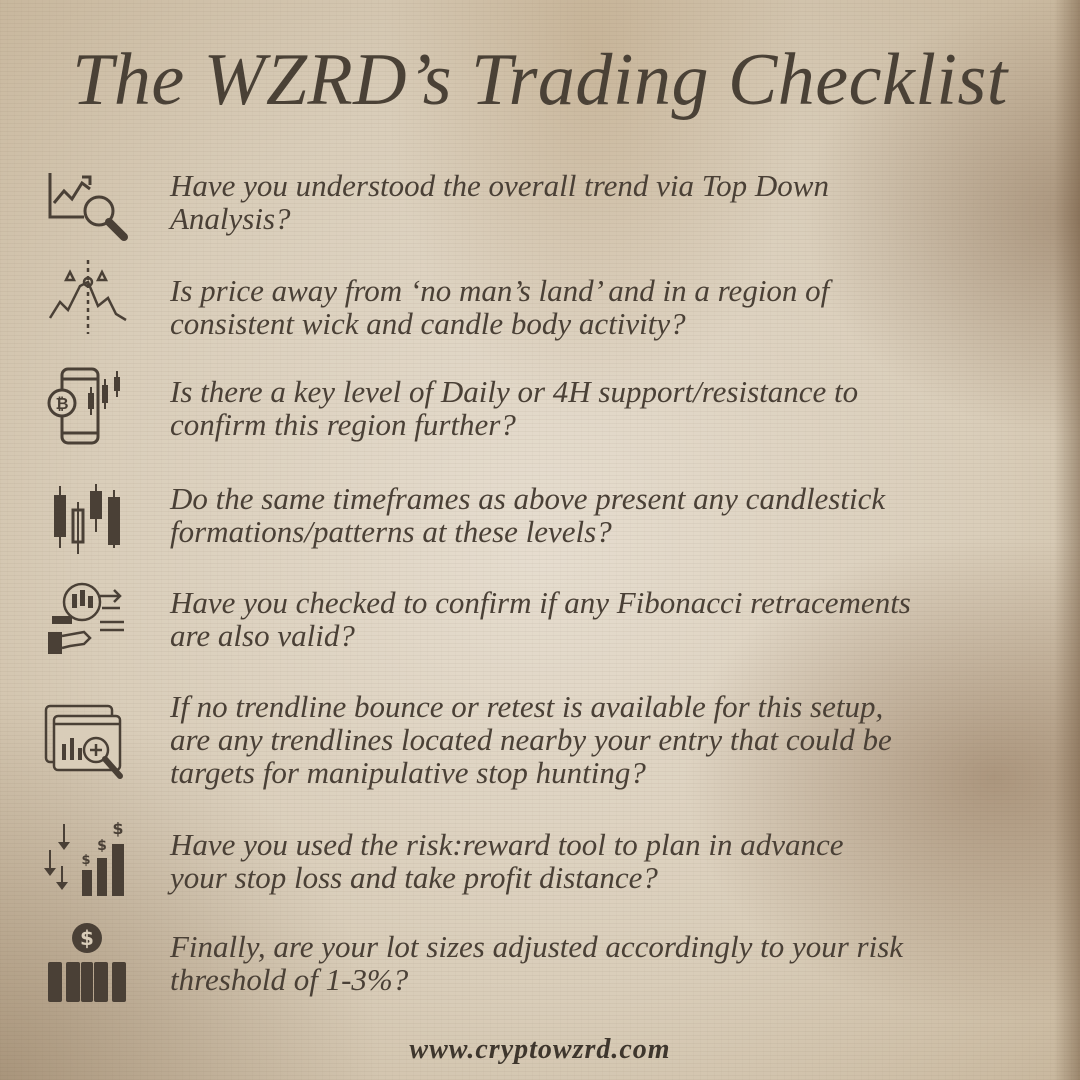  I want to click on page-title: The WZRD’s Trading Checklist, so click(540, 80).